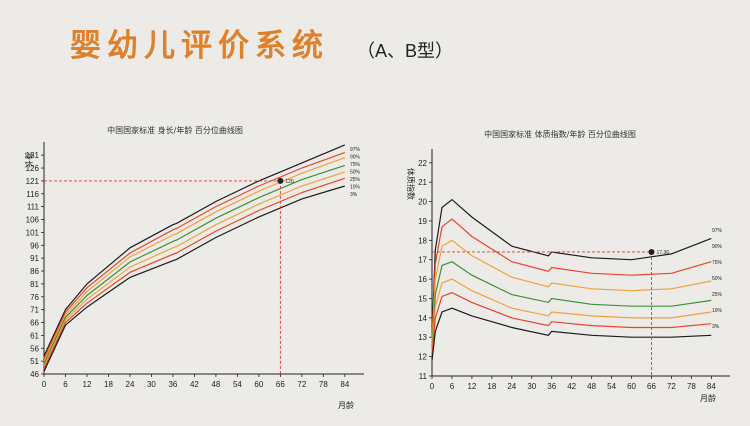 Image resolution: width=750 pixels, height=426 pixels. I want to click on chart2-legend-label: 3%, so click(716, 327).